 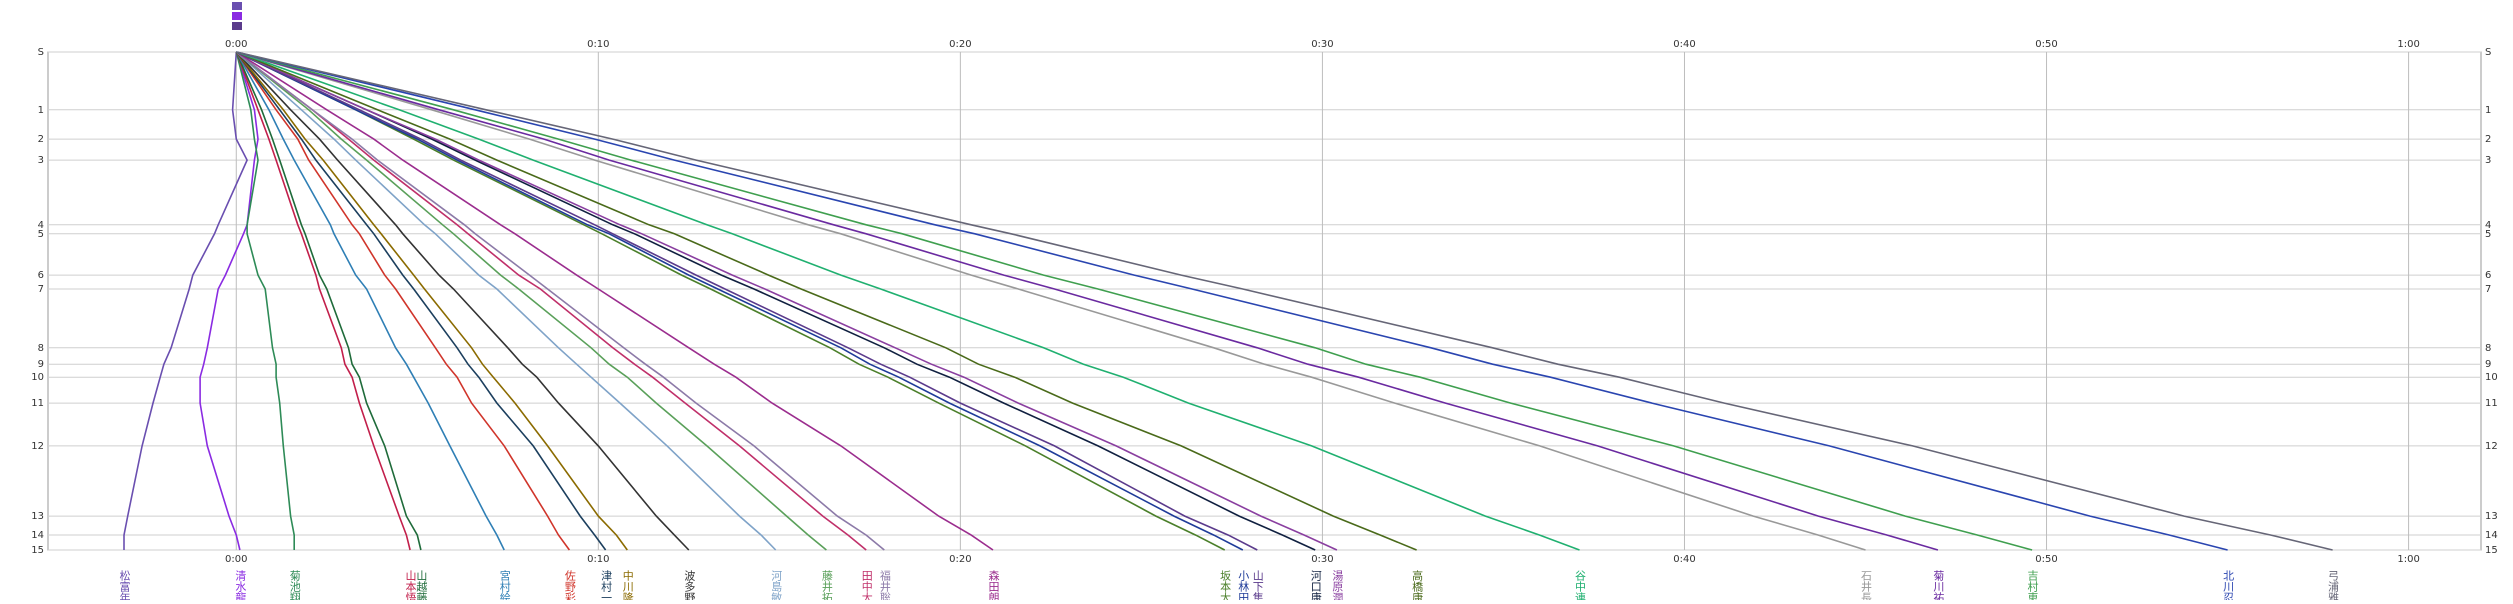 What do you see at coordinates (569, 584) in the screenshot?
I see `runner-name: 佐野彩` at bounding box center [569, 584].